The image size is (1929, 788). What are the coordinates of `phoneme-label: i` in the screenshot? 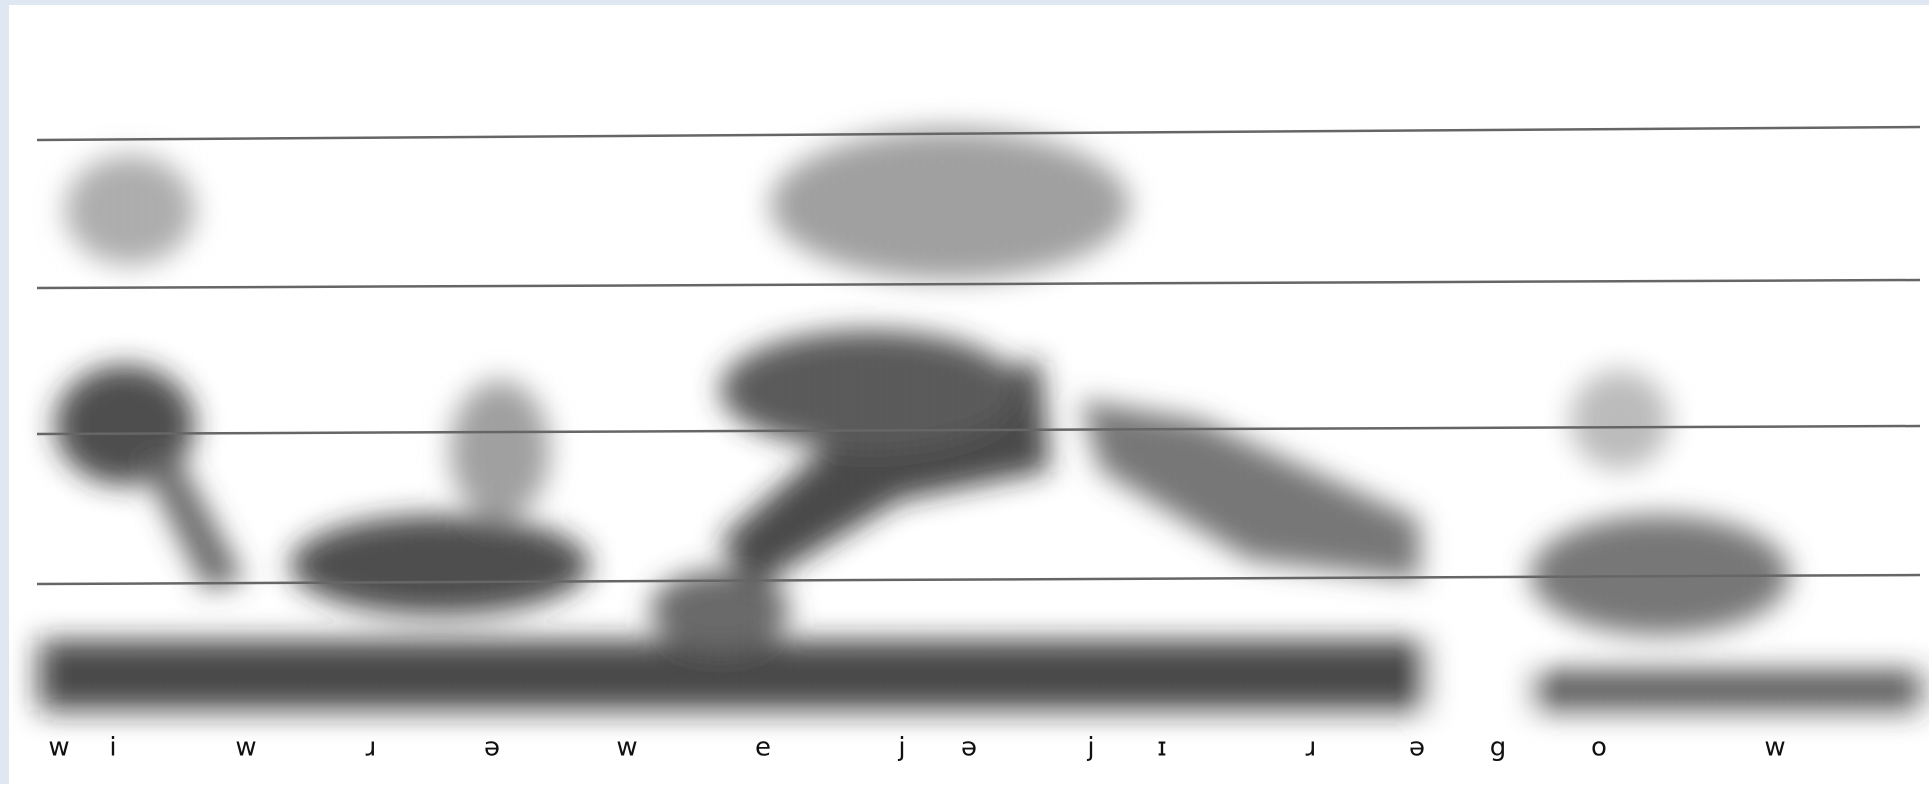 It's located at (112, 748).